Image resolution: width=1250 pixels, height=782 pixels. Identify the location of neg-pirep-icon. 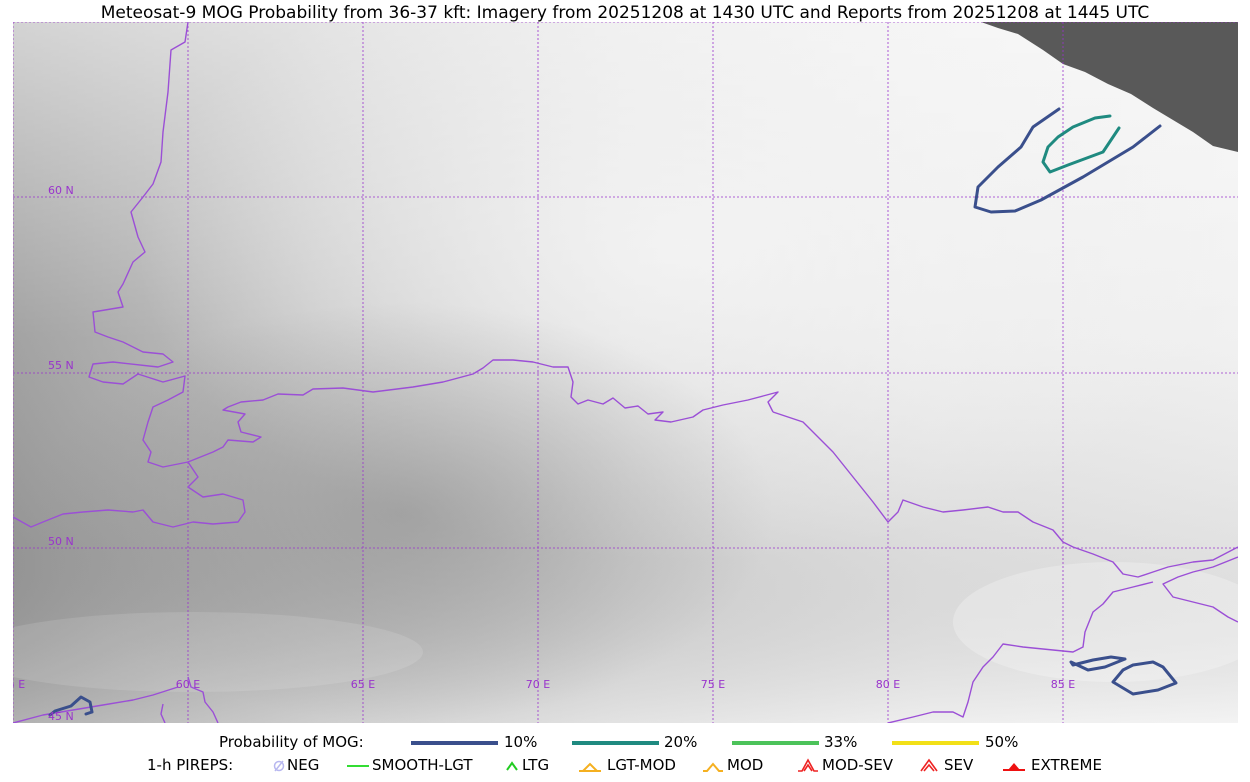
(279, 766).